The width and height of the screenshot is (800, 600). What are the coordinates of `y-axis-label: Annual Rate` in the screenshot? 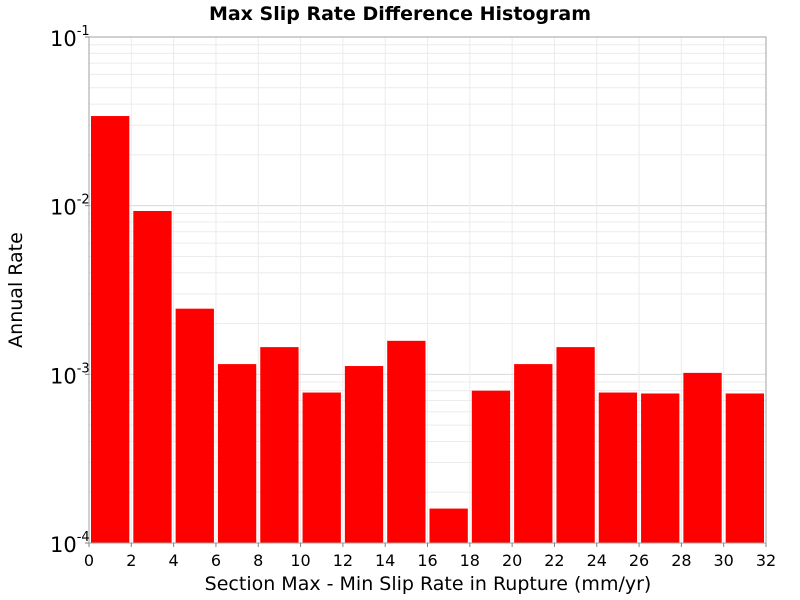 It's located at (16, 290).